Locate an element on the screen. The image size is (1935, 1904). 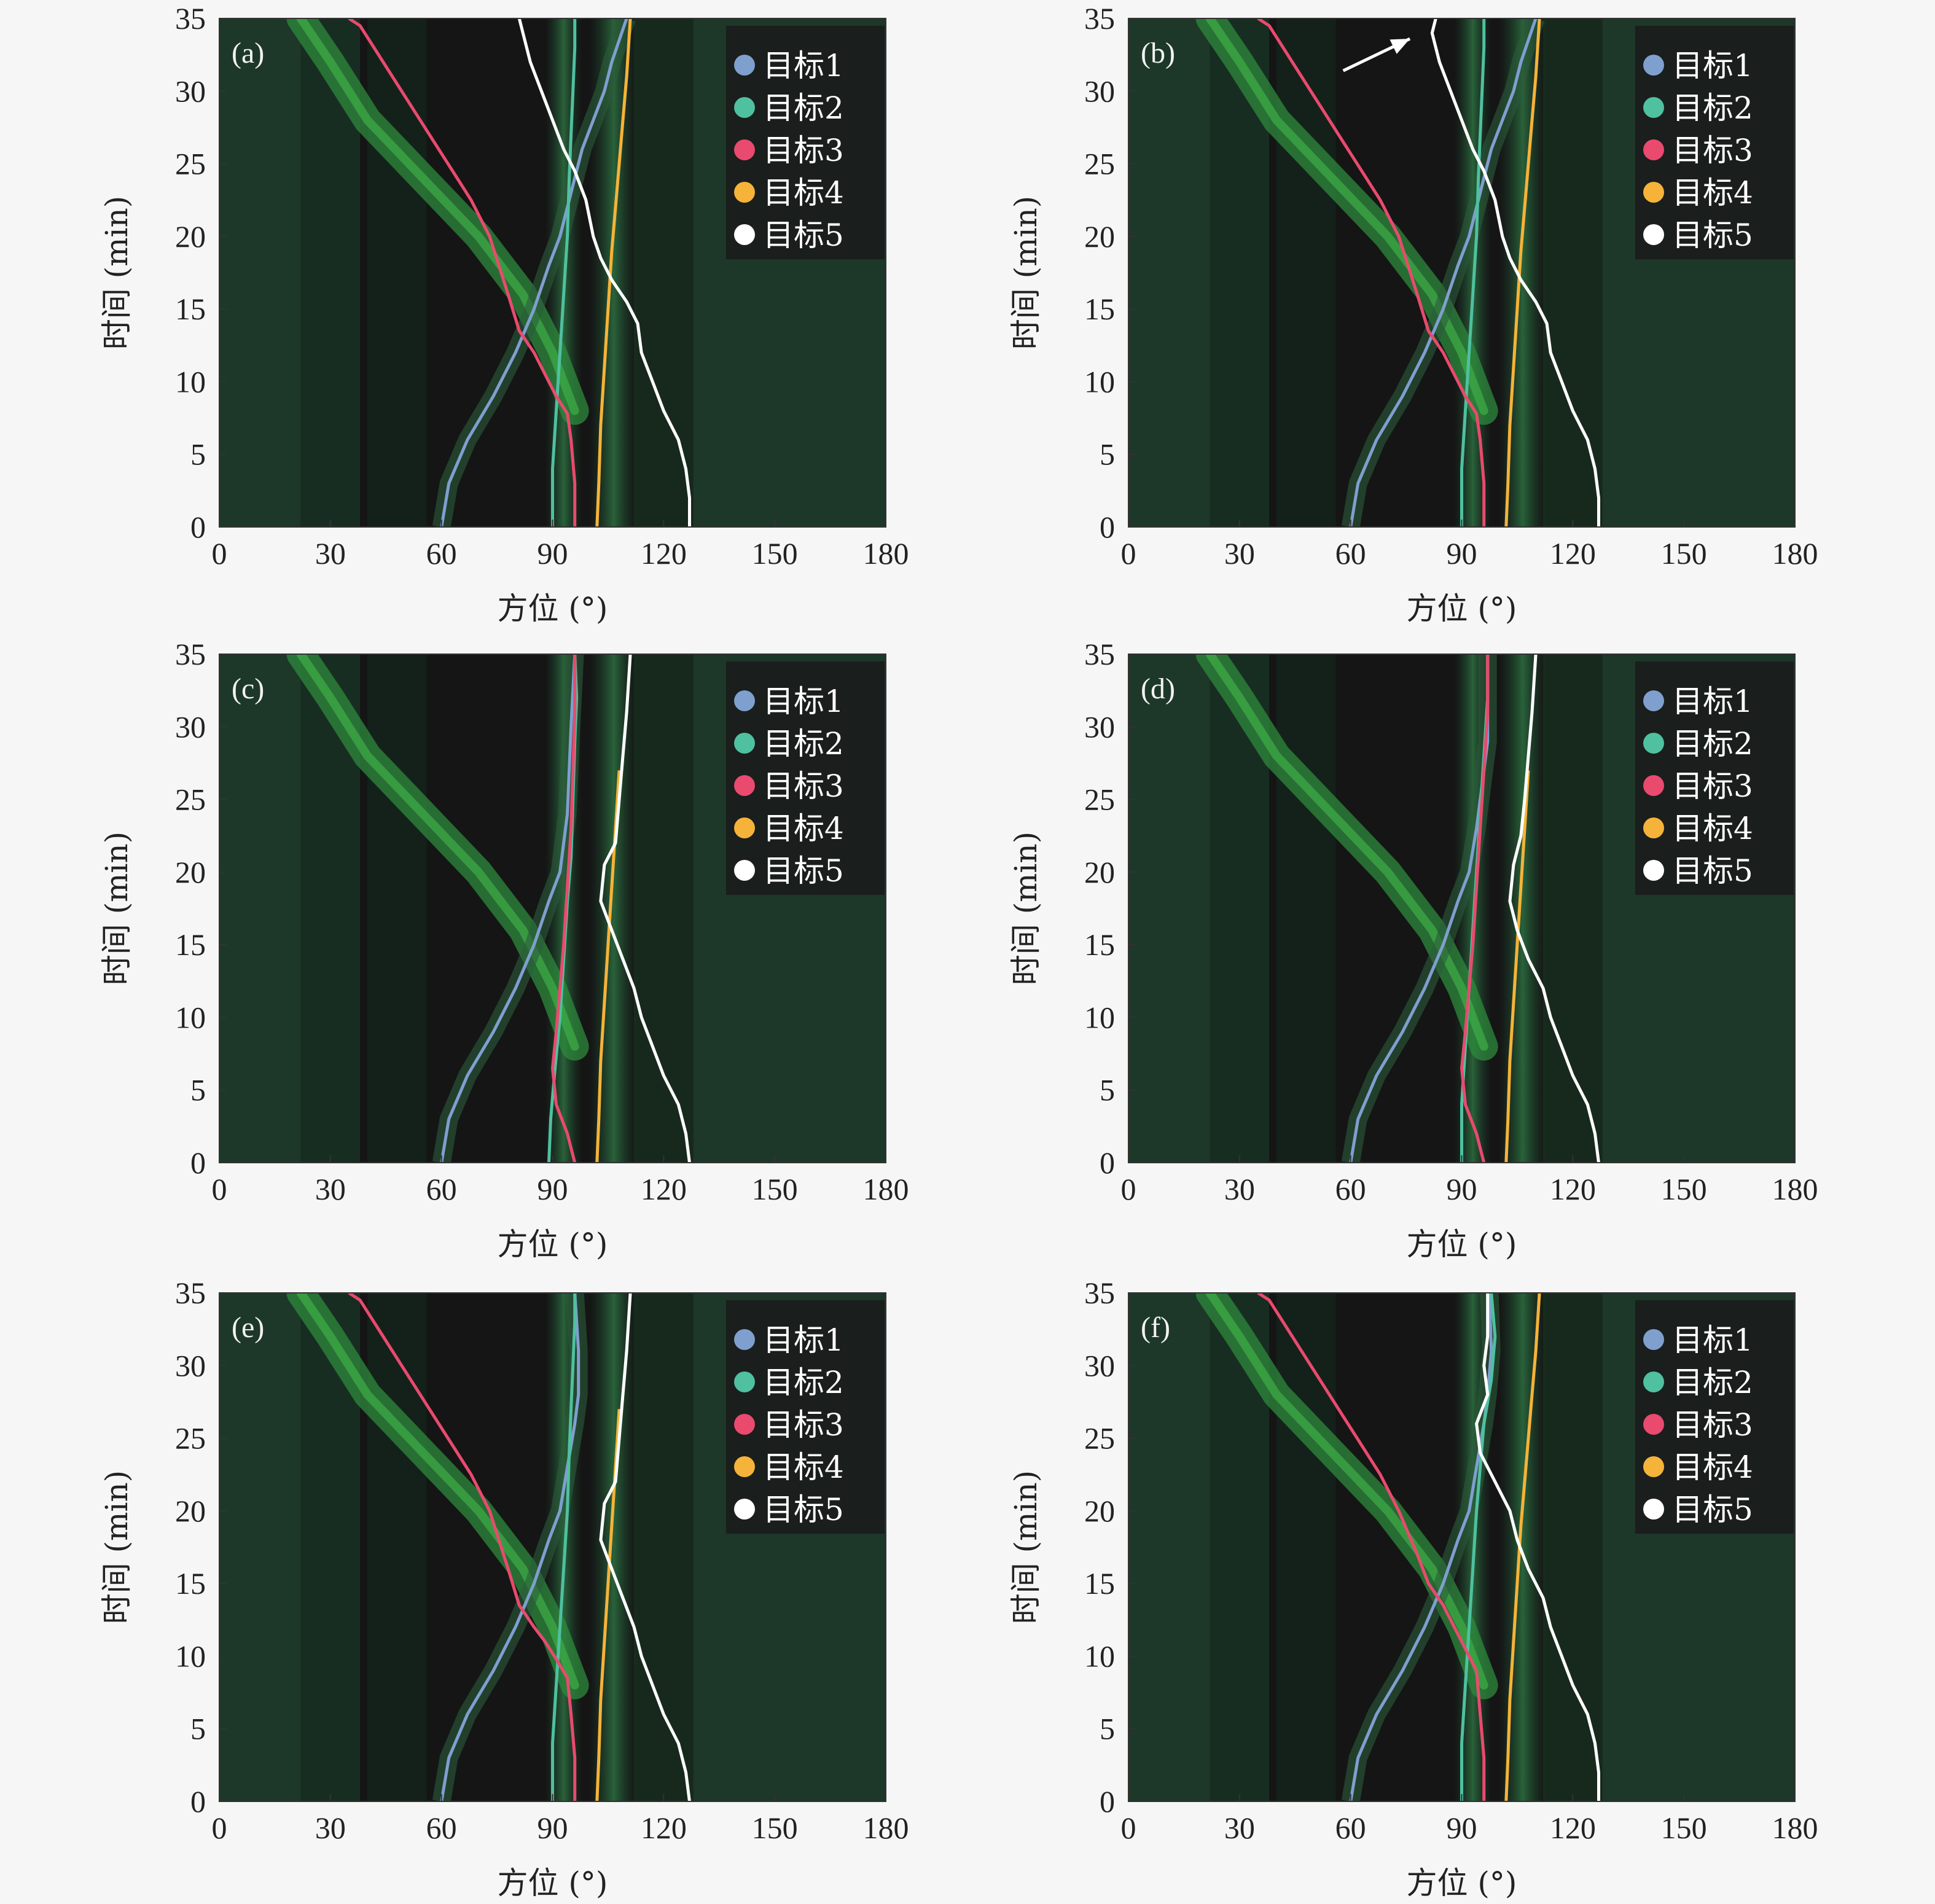
y-tick-label: 10 is located at coordinates (1099, 381).